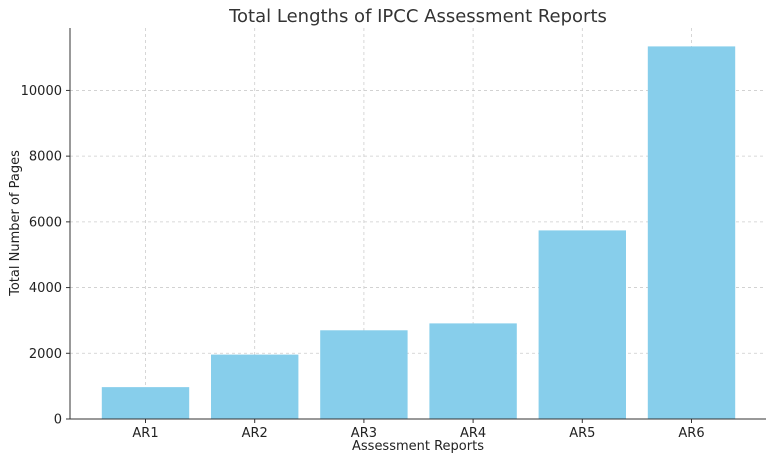 The image size is (774, 465). I want to click on x-tick-label: AR4, so click(473, 433).